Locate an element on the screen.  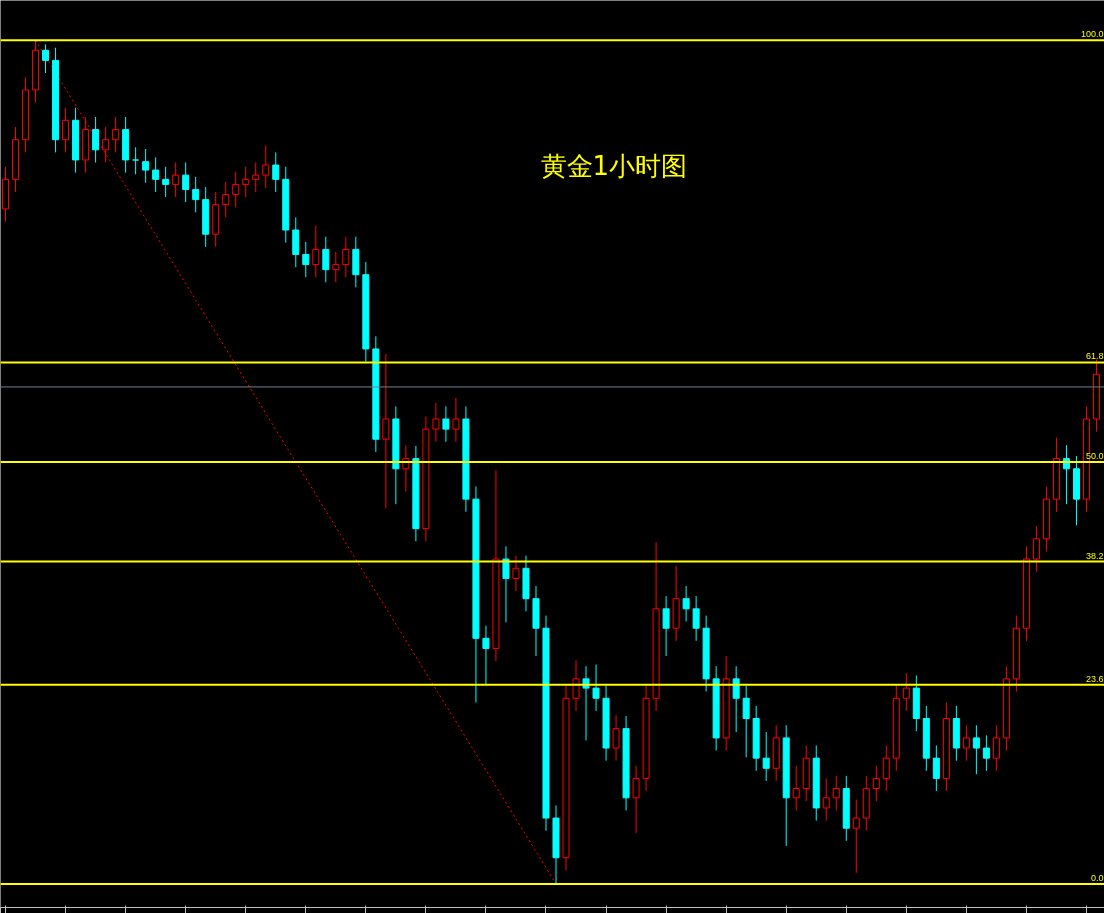
ref-line-label: 61.8 is located at coordinates (1094, 356).